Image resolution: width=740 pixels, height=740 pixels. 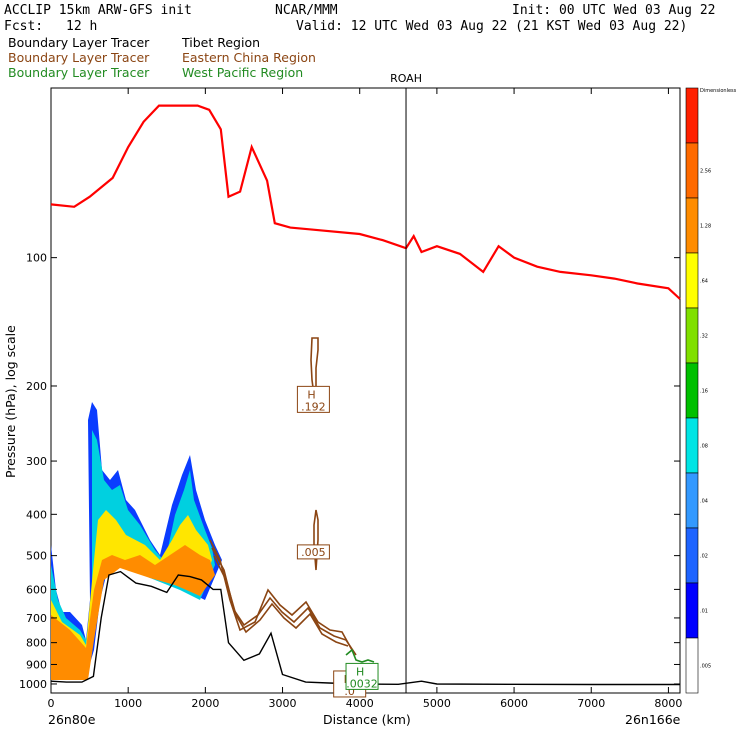 I want to click on roah-marker-label: ROAH, so click(x=406, y=78).